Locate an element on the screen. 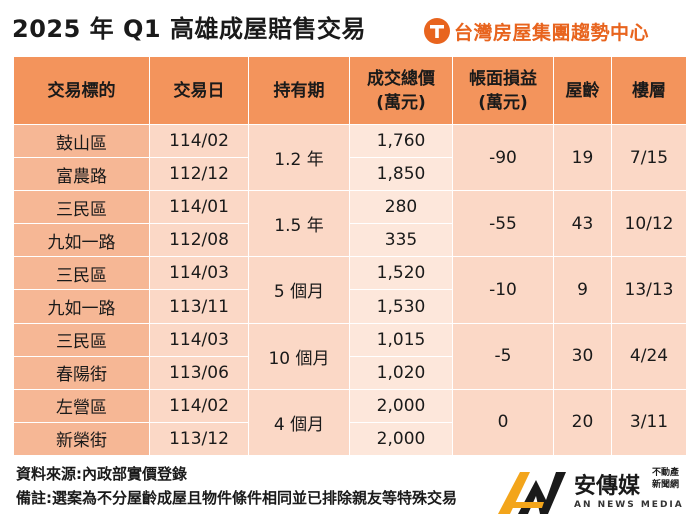 The height and width of the screenshot is (522, 696). table-row: 新榮街 113/12 2,000 is located at coordinates (350, 439).